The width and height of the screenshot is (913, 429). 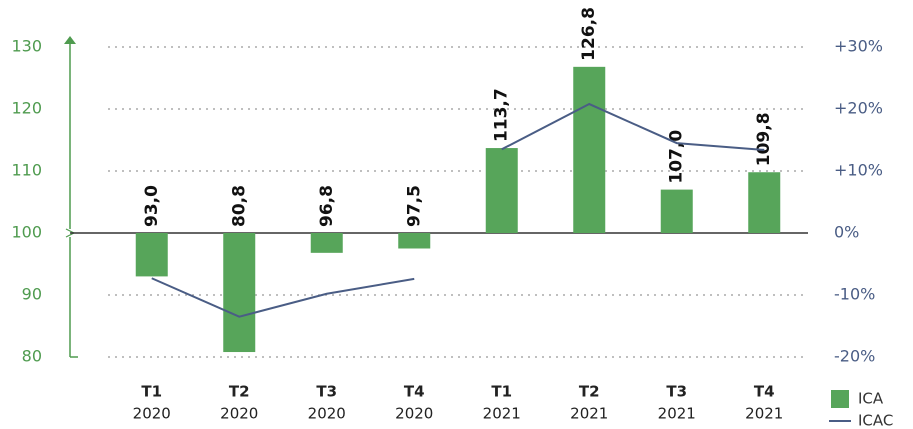 What do you see at coordinates (32, 294) in the screenshot?
I see `y-tick-label: 90` at bounding box center [32, 294].